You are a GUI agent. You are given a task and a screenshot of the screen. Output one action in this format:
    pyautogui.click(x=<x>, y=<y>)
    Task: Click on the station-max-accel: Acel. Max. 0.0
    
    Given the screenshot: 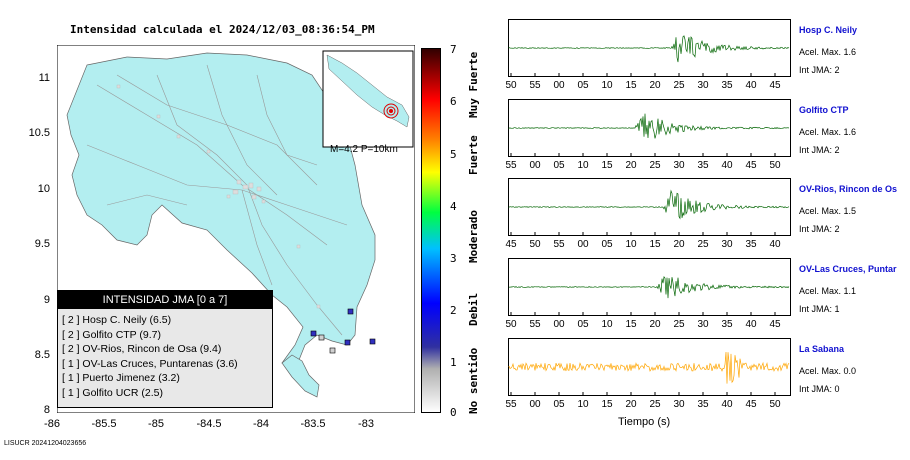 What is the action you would take?
    pyautogui.click(x=828, y=371)
    